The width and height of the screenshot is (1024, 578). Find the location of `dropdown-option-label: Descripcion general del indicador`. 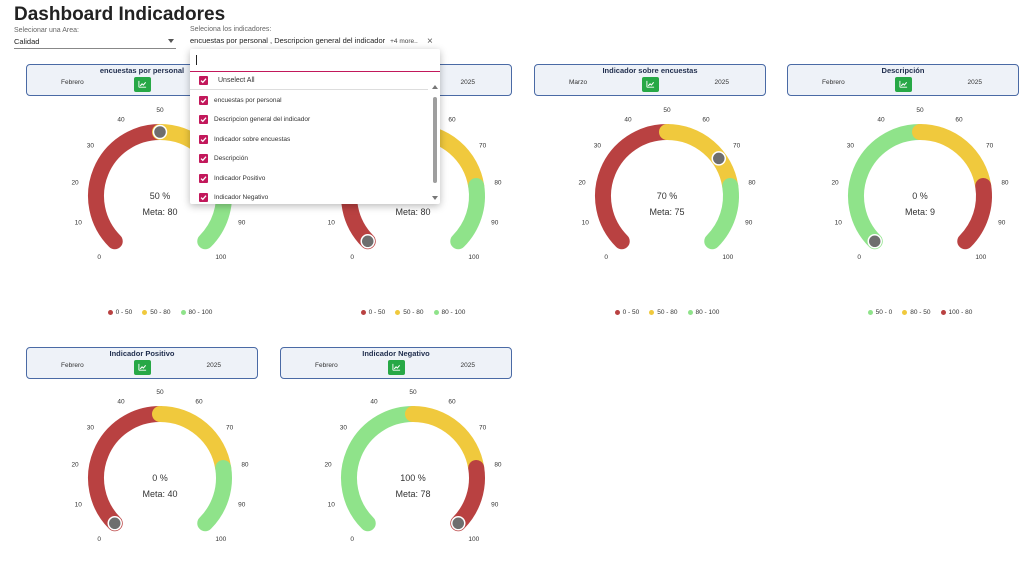

dropdown-option-label: Descripcion general del indicador is located at coordinates (262, 119).